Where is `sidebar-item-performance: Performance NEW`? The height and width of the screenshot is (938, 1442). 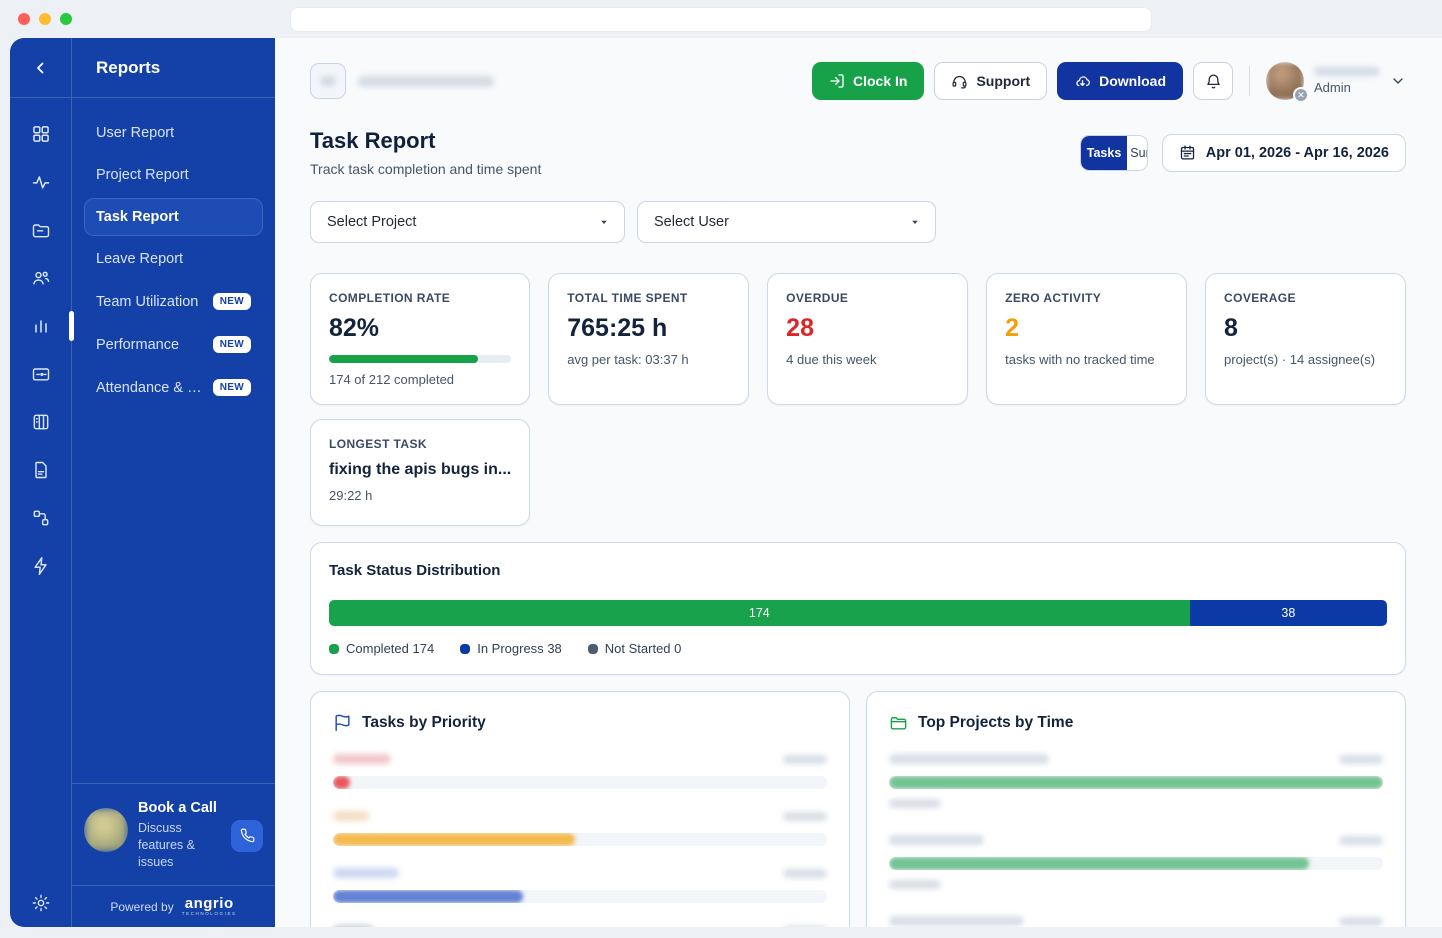
sidebar-item-performance: Performance NEW is located at coordinates (173, 344).